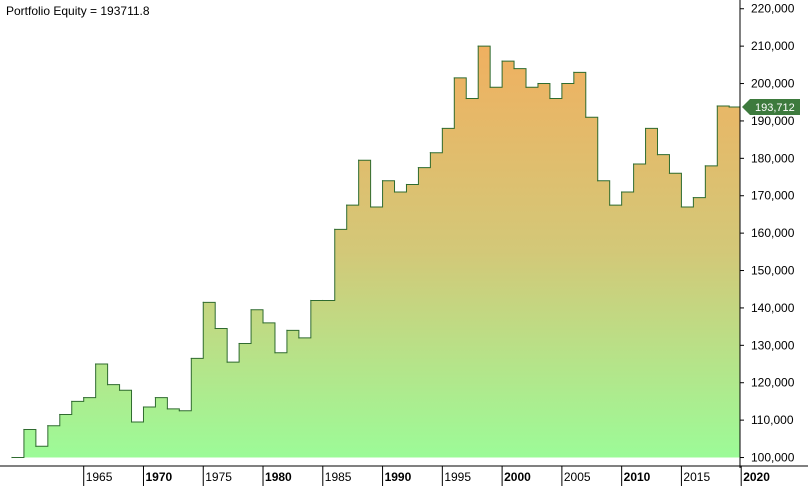  What do you see at coordinates (773, 158) in the screenshot?
I see `y-tick-label: 180,000` at bounding box center [773, 158].